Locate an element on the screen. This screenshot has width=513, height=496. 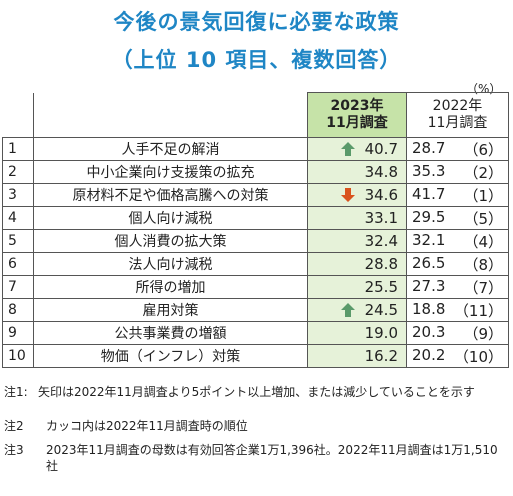
value-2023-cell: 24.5 is located at coordinates (357, 310).